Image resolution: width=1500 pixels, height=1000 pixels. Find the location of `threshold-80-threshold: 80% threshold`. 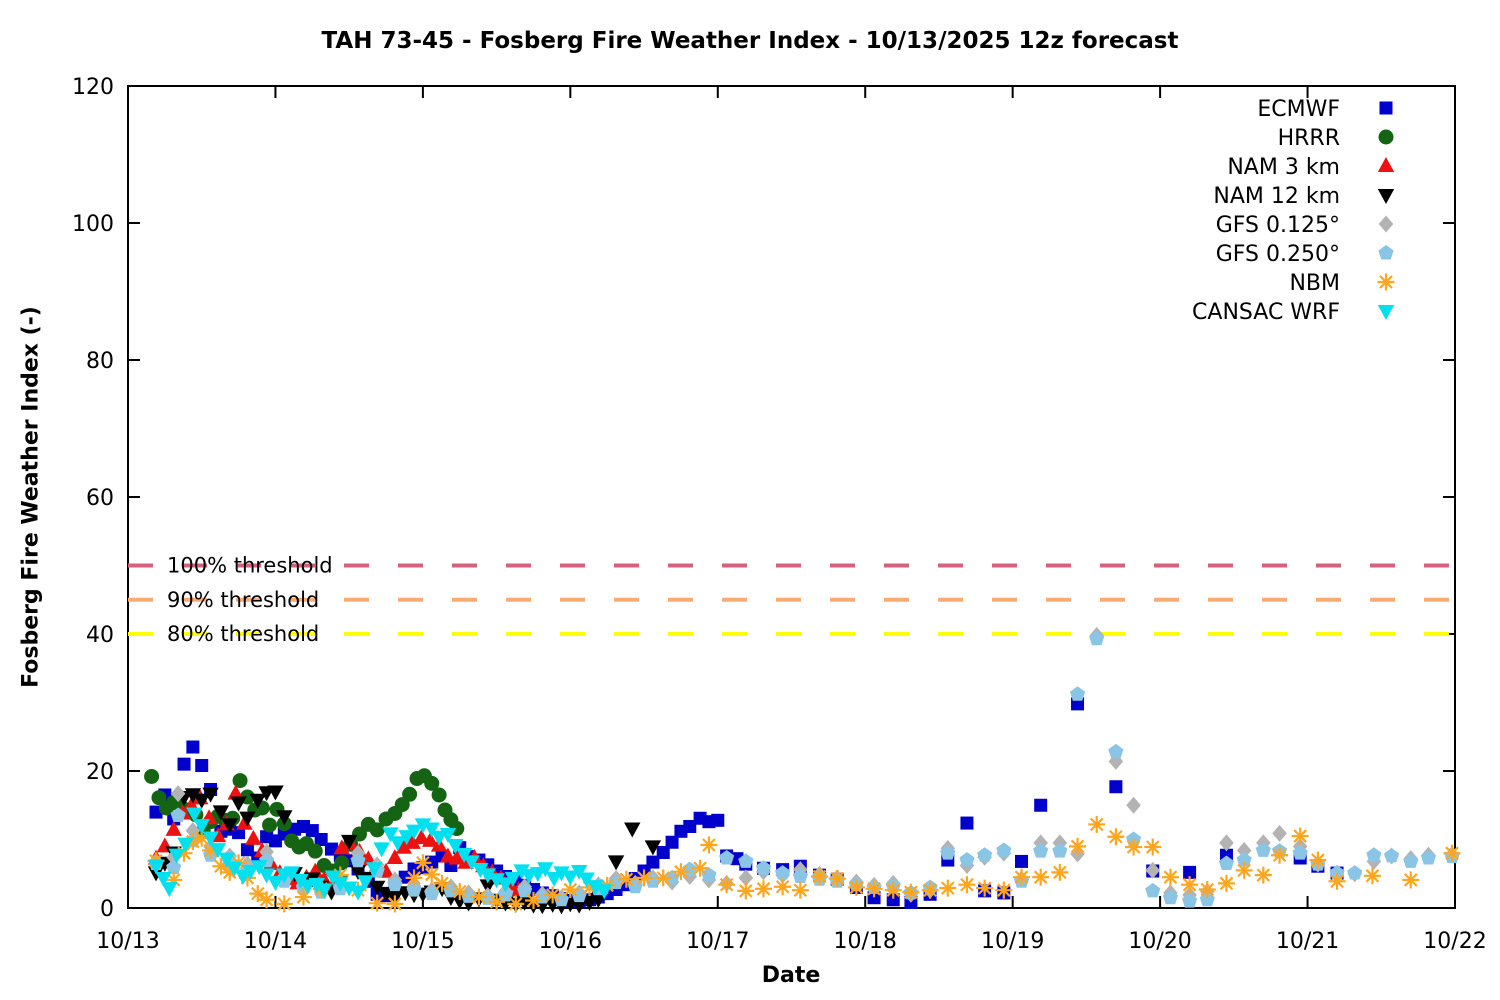

threshold-80-threshold: 80% threshold is located at coordinates (791, 634).